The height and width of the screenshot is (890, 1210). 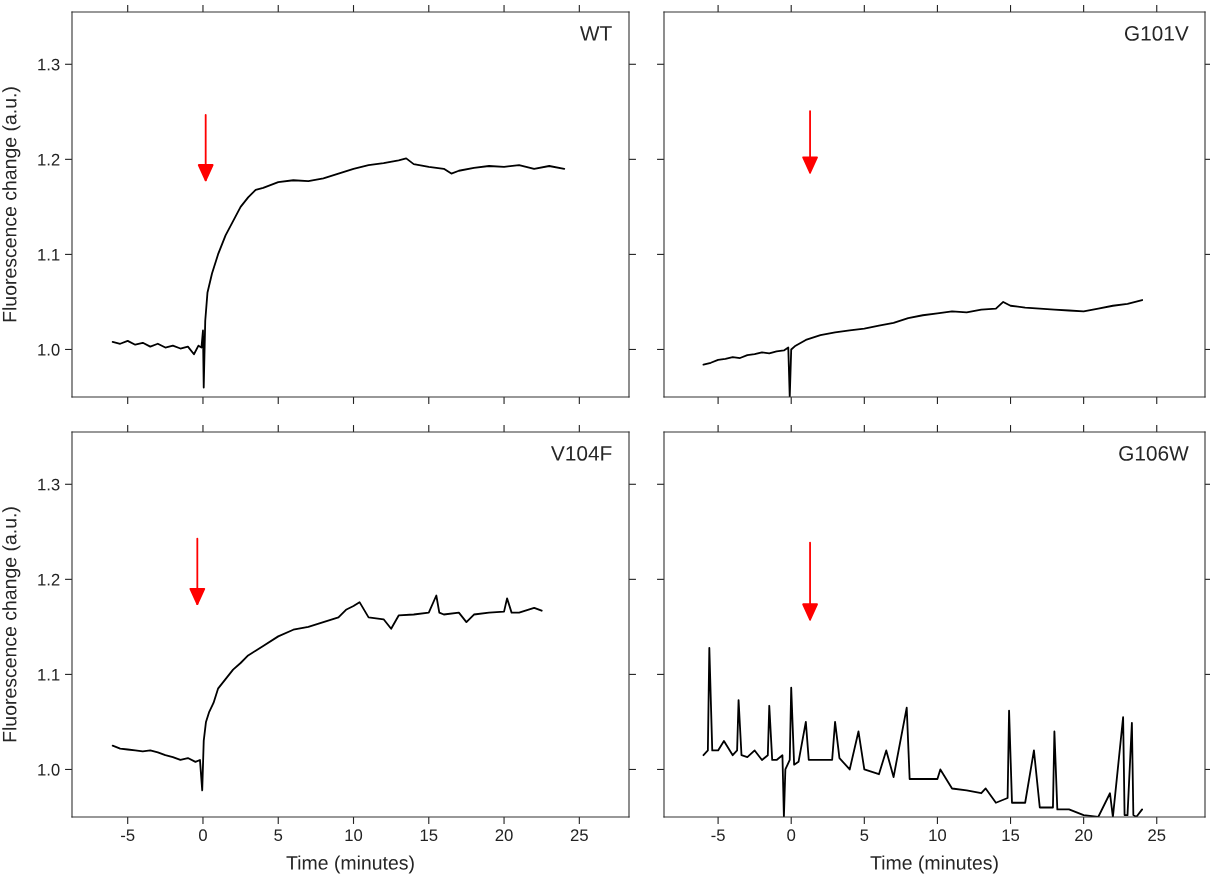 What do you see at coordinates (595, 33) in the screenshot?
I see `annotation: WT` at bounding box center [595, 33].